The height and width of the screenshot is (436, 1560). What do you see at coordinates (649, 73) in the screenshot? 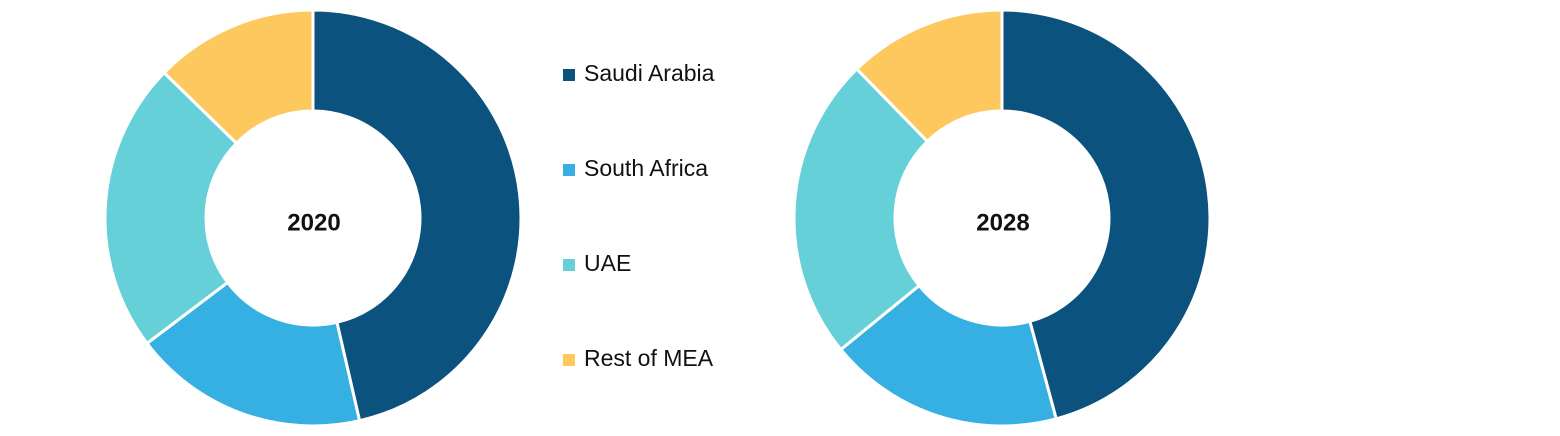
I see `legend-label: Saudi Arabia` at bounding box center [649, 73].